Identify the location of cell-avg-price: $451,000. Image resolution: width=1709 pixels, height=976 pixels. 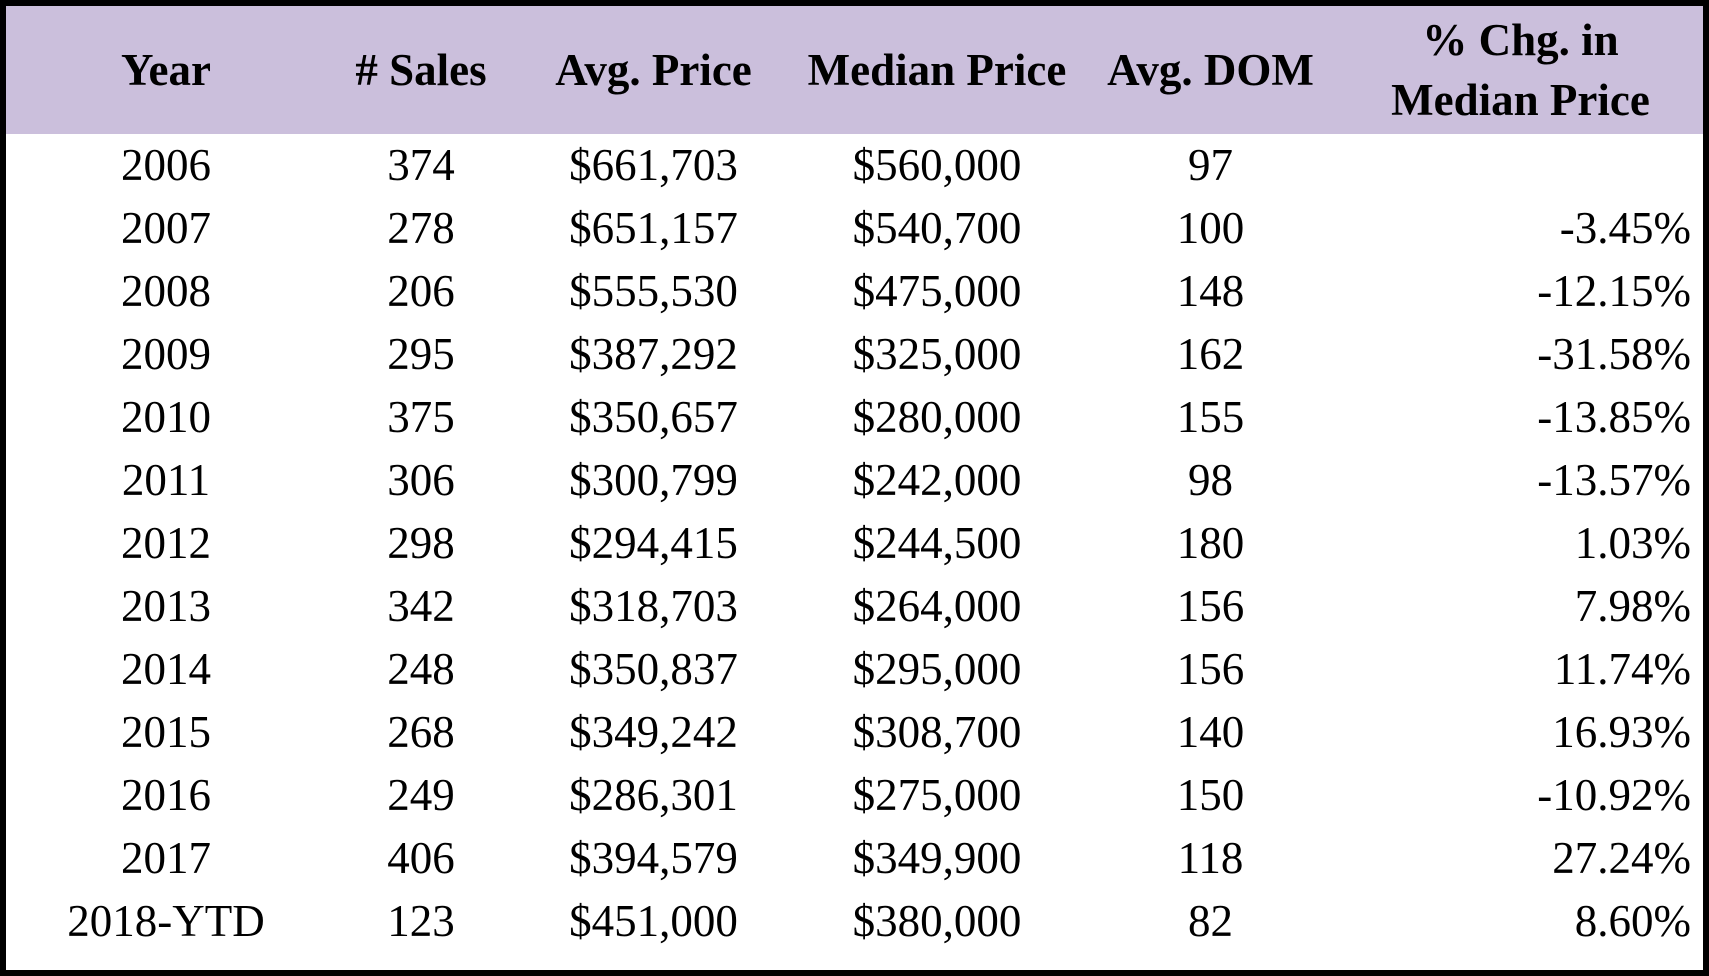
(653, 921).